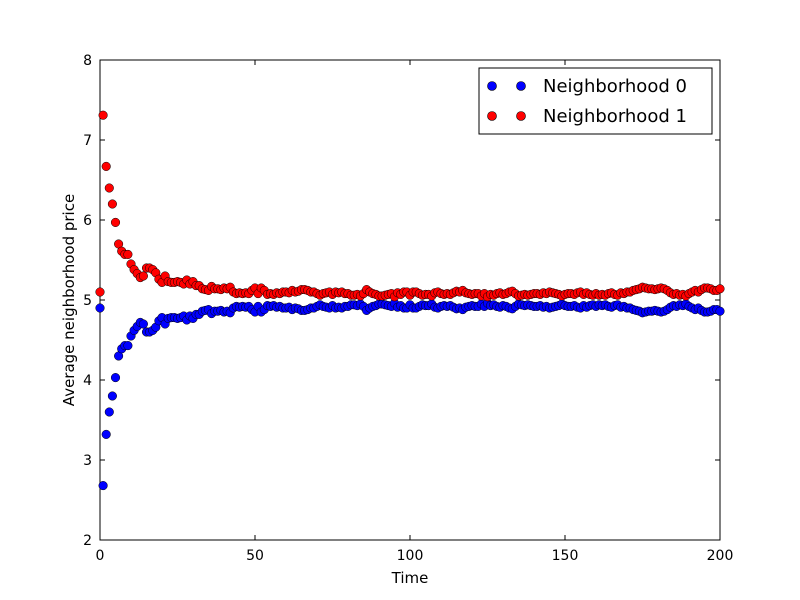 The image size is (800, 600). What do you see at coordinates (87, 541) in the screenshot?
I see `y-tick-label: 2` at bounding box center [87, 541].